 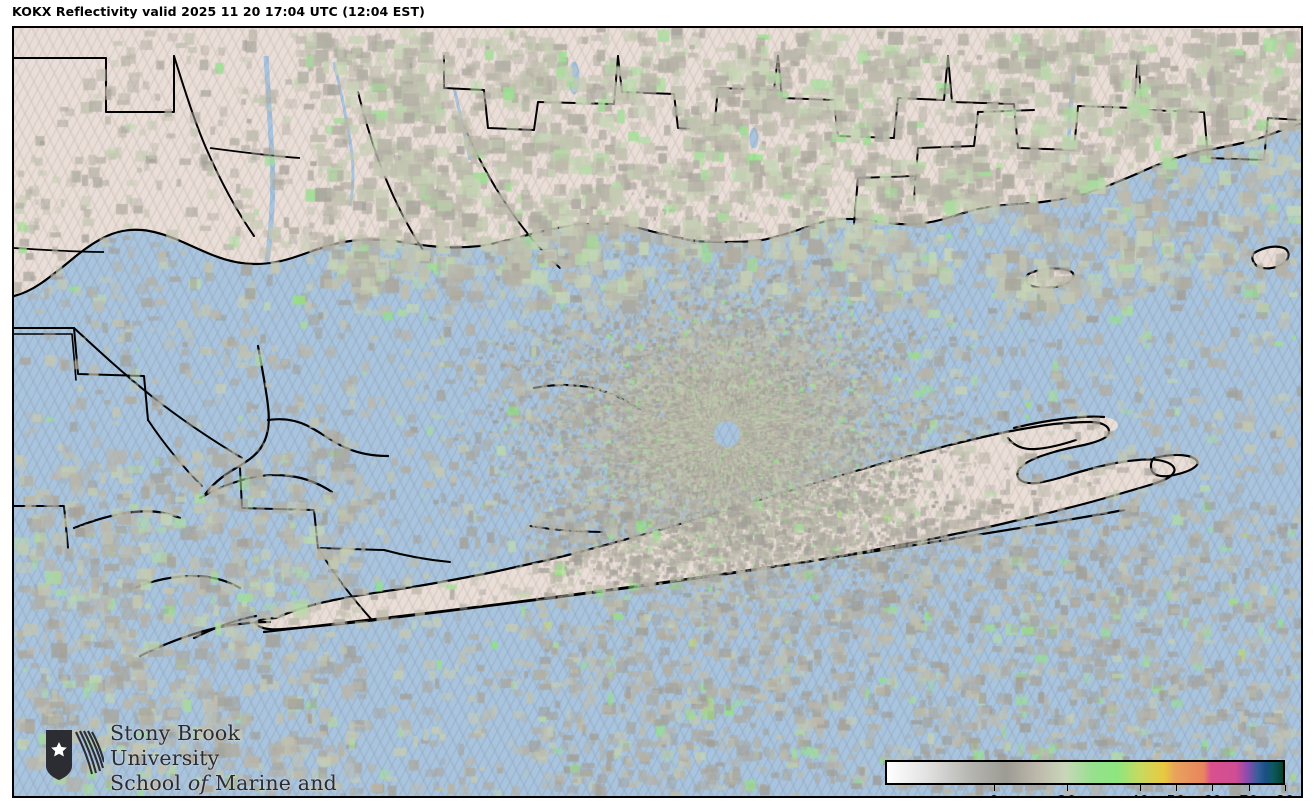 What do you see at coordinates (1248, 794) in the screenshot?
I see `colorbar-tick-label: 70` at bounding box center [1248, 794].